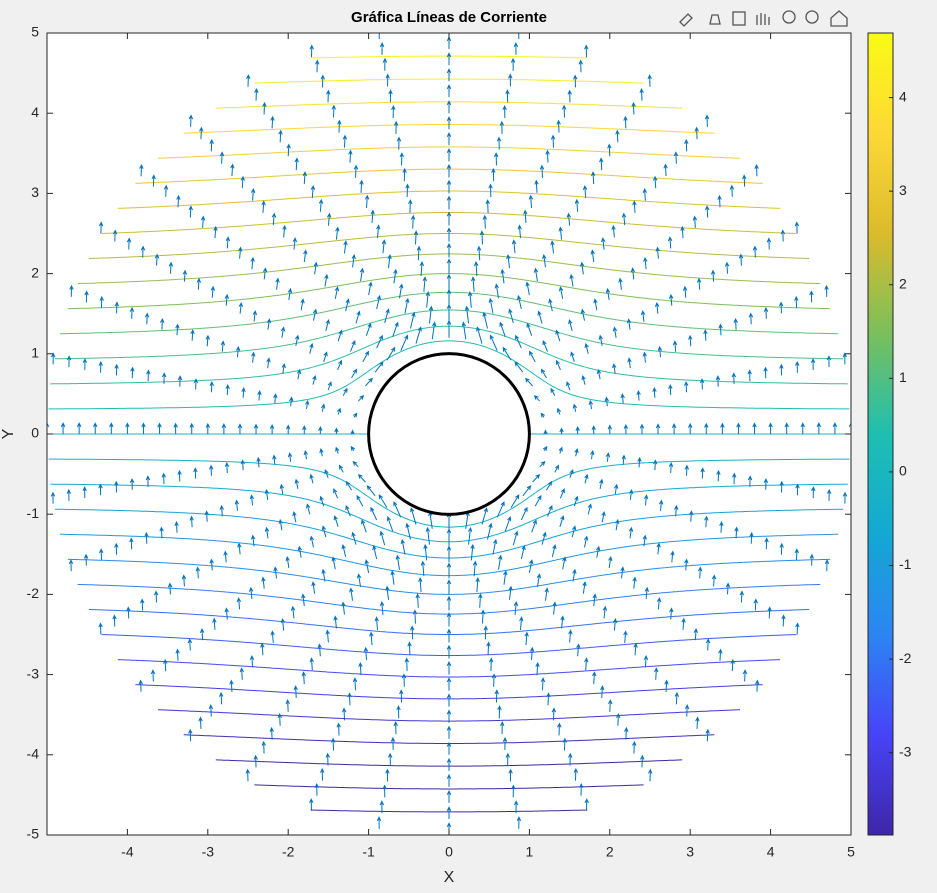 The height and width of the screenshot is (893, 937). I want to click on tool-brush, so click(715, 19).